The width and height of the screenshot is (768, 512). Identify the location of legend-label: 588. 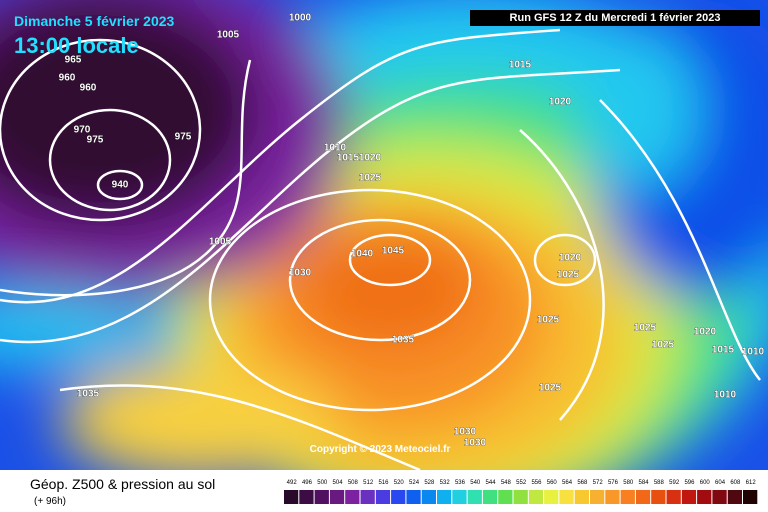
(659, 483).